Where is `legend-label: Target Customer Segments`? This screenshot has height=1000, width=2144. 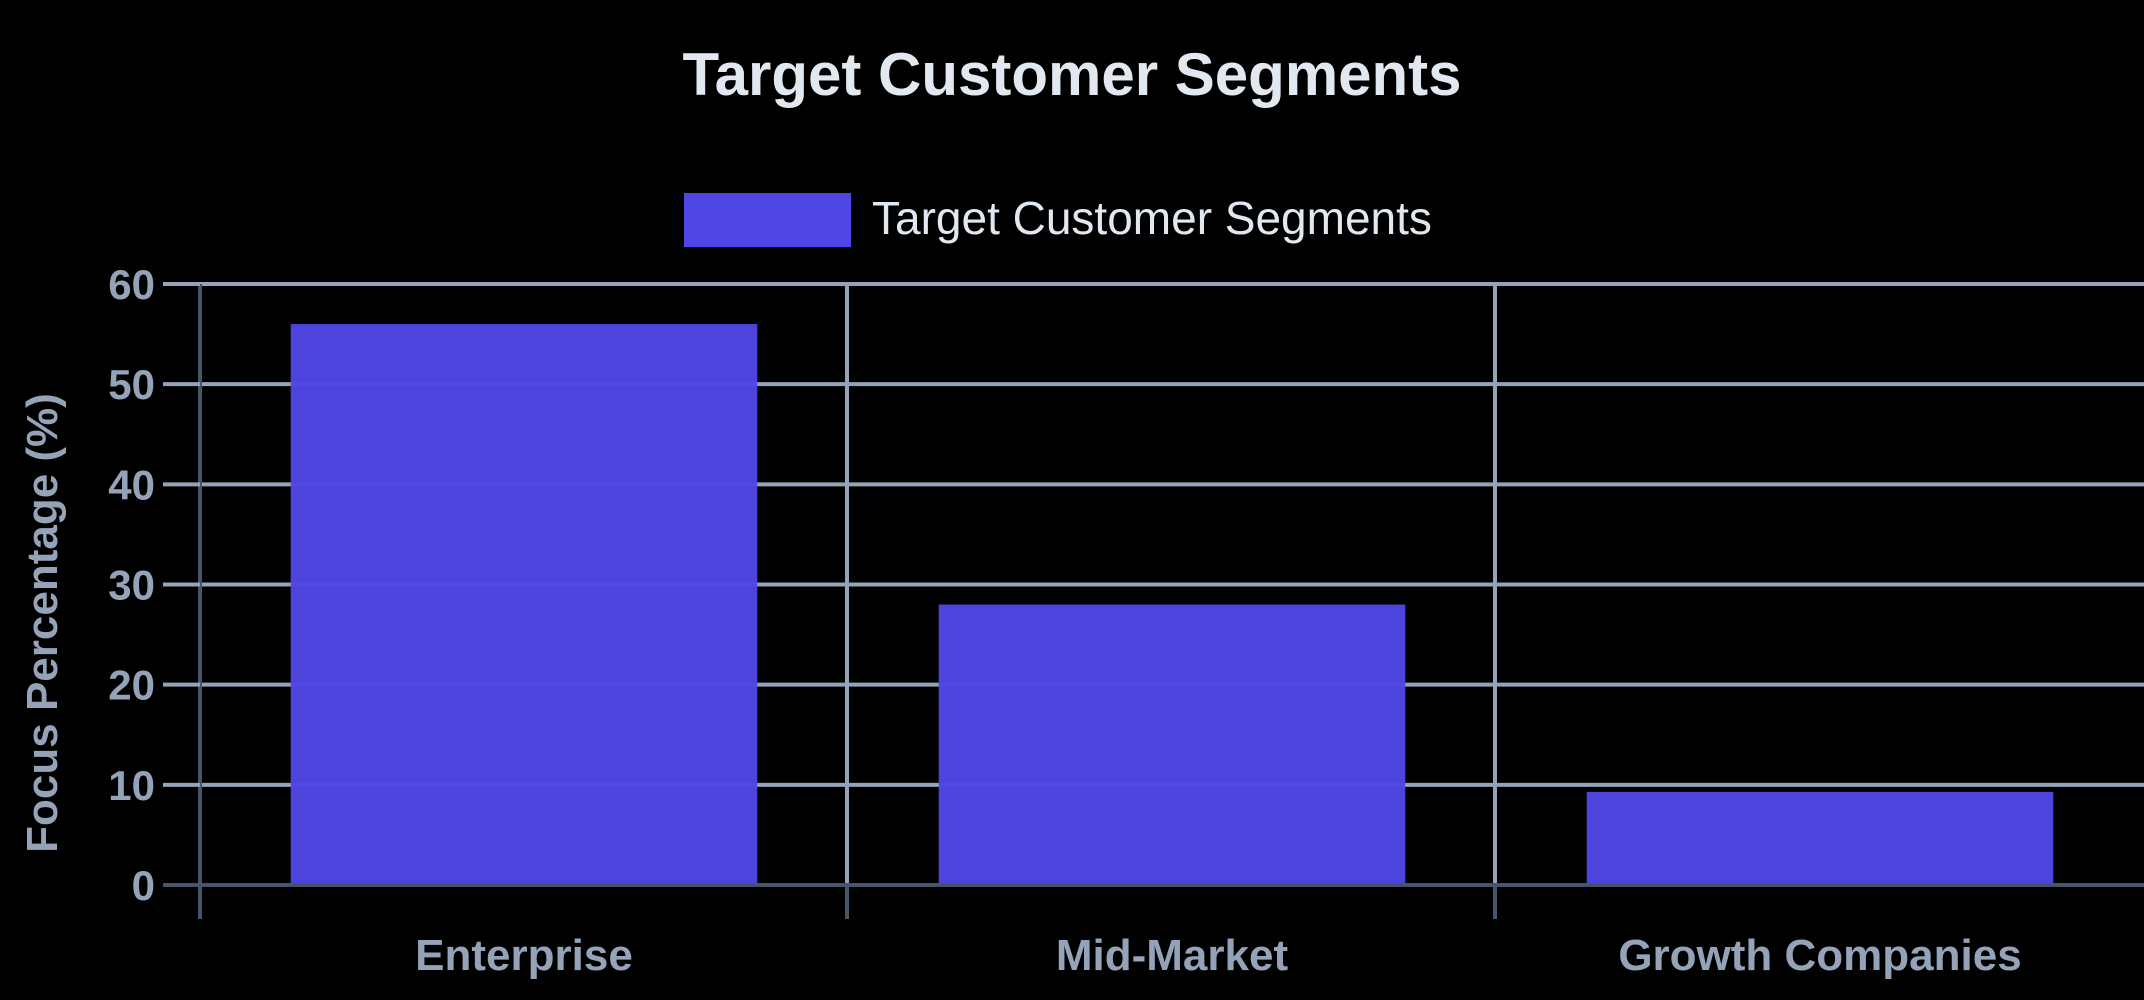
legend-label: Target Customer Segments is located at coordinates (1152, 218).